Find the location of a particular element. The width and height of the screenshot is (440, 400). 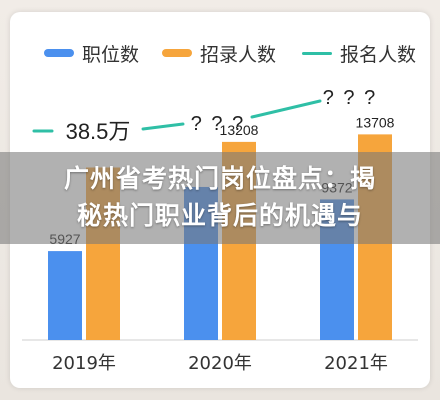

x-tick-label-1: 2019年 is located at coordinates (84, 363).